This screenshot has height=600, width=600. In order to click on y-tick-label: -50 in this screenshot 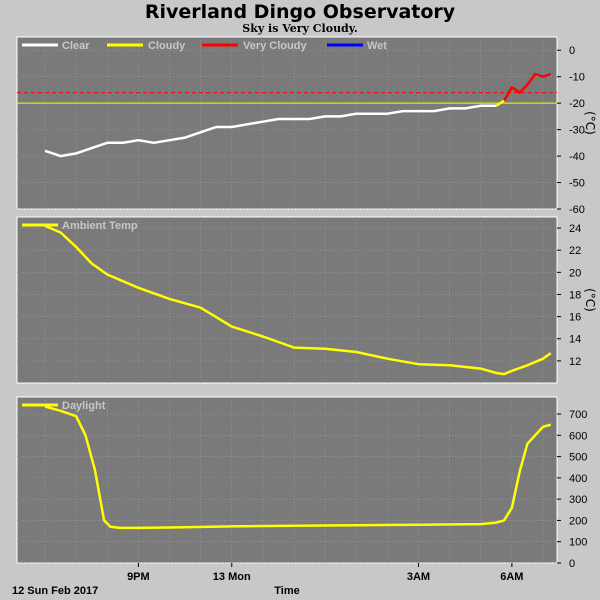, I will do `click(577, 184)`.